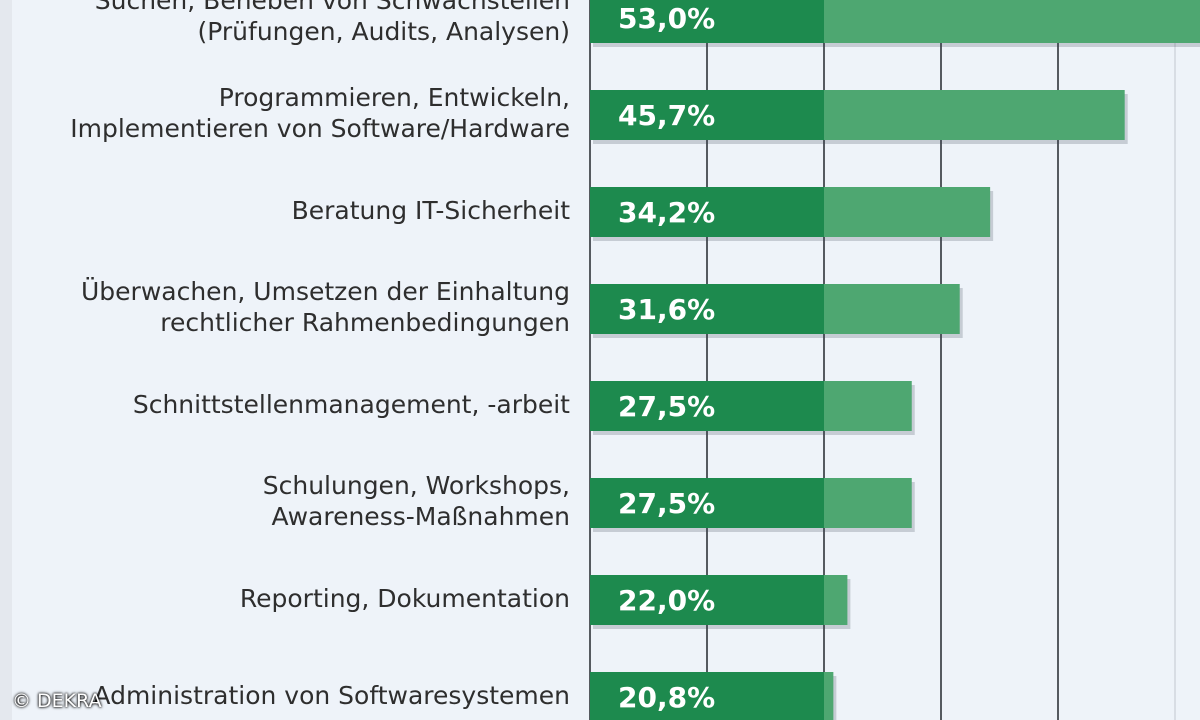 Image resolution: width=1200 pixels, height=720 pixels. What do you see at coordinates (666, 697) in the screenshot?
I see `value-label: 20,8%` at bounding box center [666, 697].